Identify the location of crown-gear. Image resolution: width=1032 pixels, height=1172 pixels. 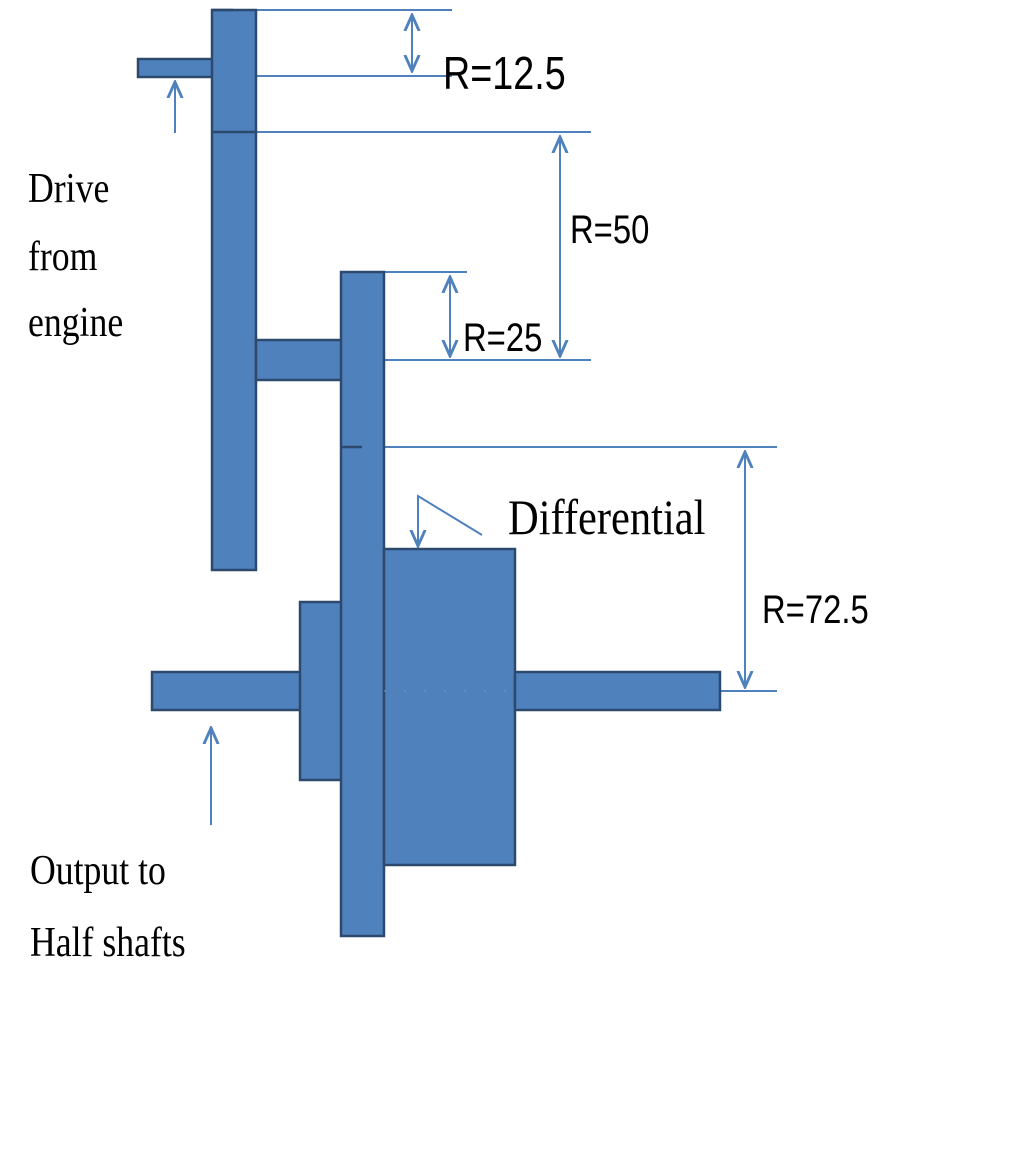
(362, 604).